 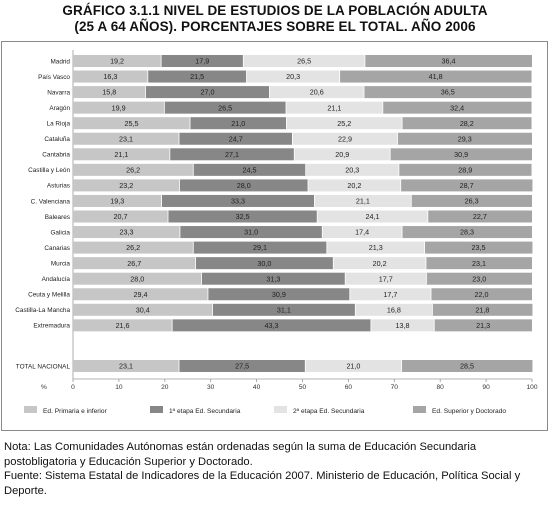 What do you see at coordinates (165, 387) in the screenshot?
I see `x-tick-label: 20` at bounding box center [165, 387].